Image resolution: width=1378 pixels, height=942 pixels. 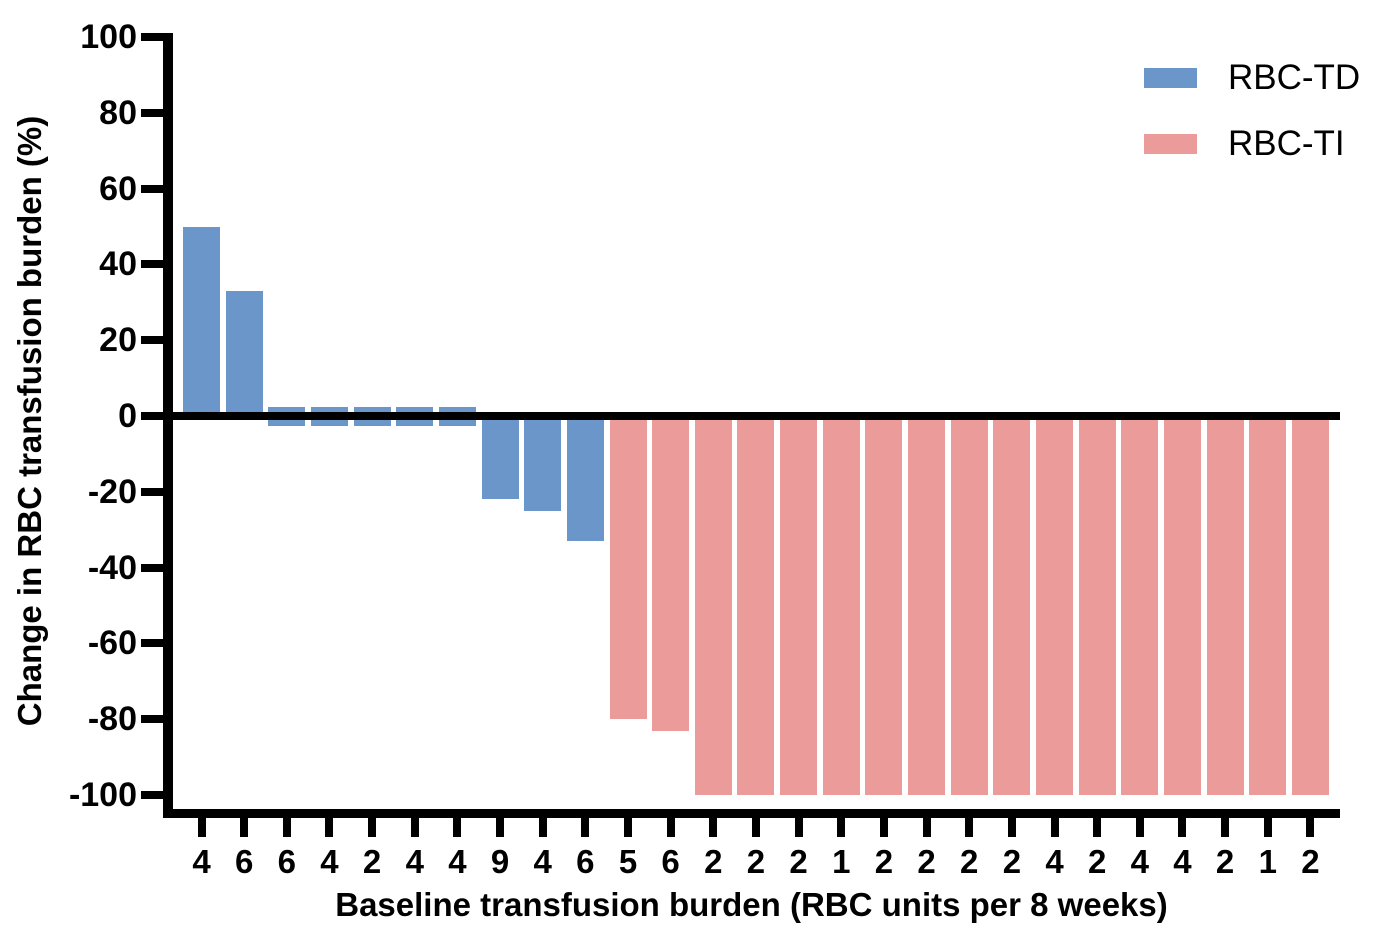 I want to click on legend: RBC-TD RBC-TI, so click(x=1252, y=110).